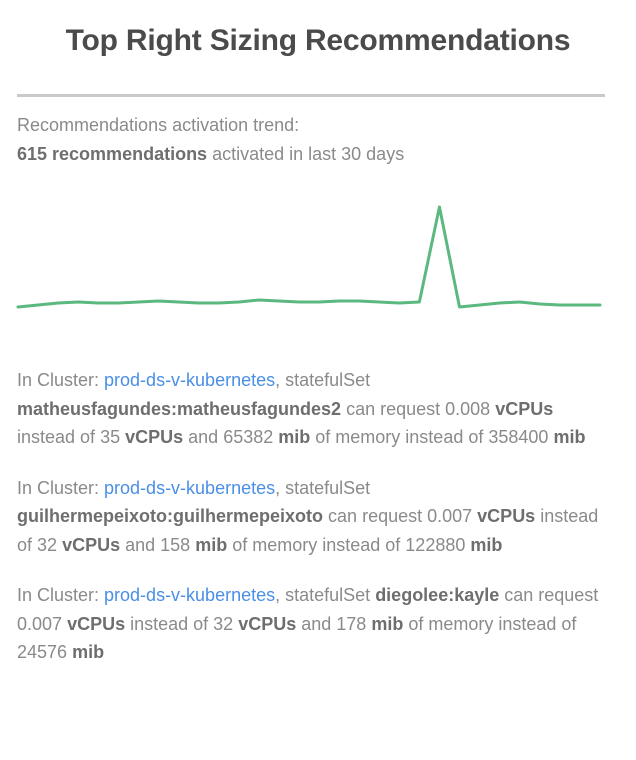 This screenshot has width=636, height=760. What do you see at coordinates (42, 652) in the screenshot?
I see `mem-current-value: 24576` at bounding box center [42, 652].